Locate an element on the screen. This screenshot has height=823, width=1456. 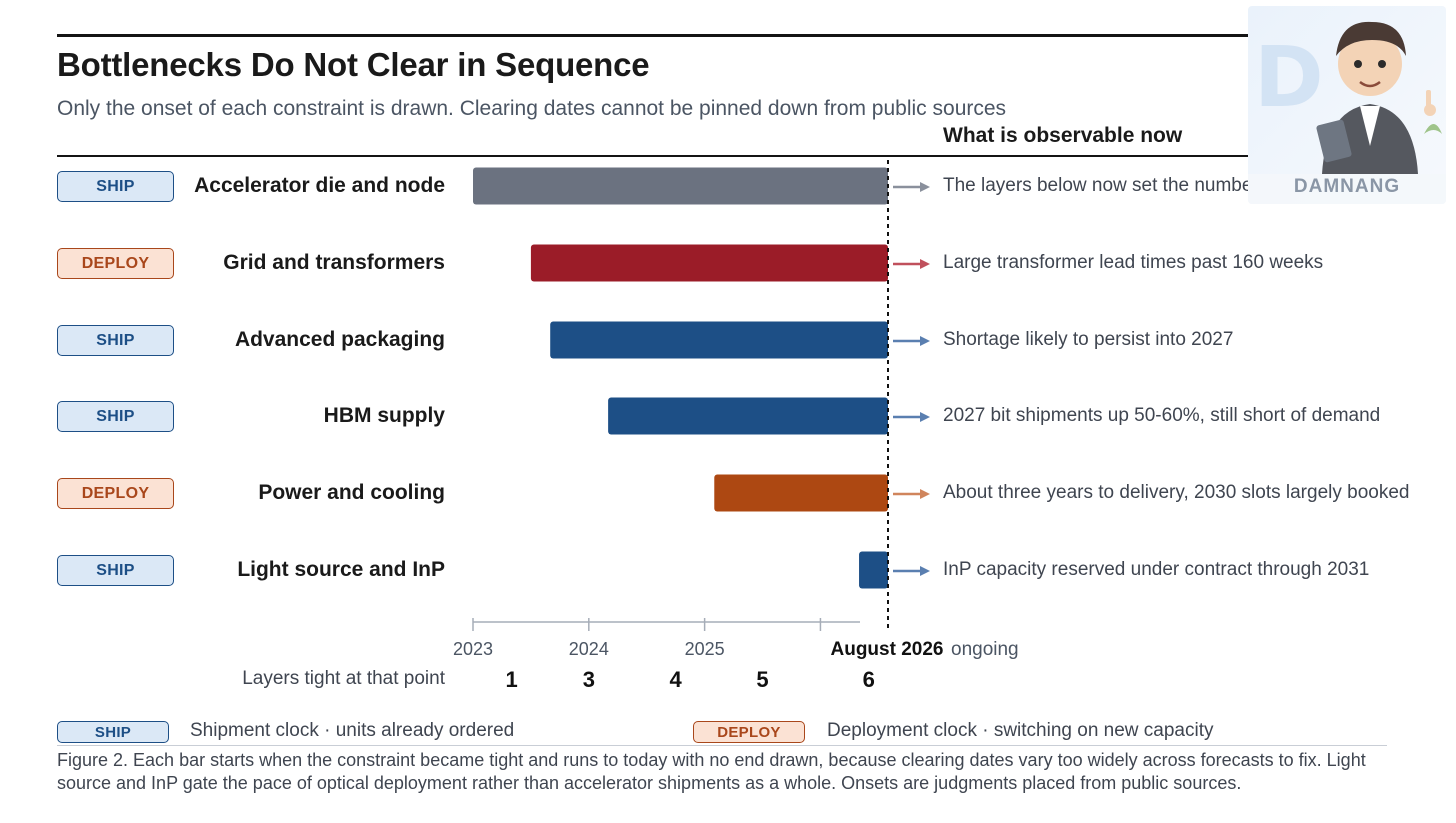
observable-text: The layers below now set the number is located at coordinates (1101, 185).